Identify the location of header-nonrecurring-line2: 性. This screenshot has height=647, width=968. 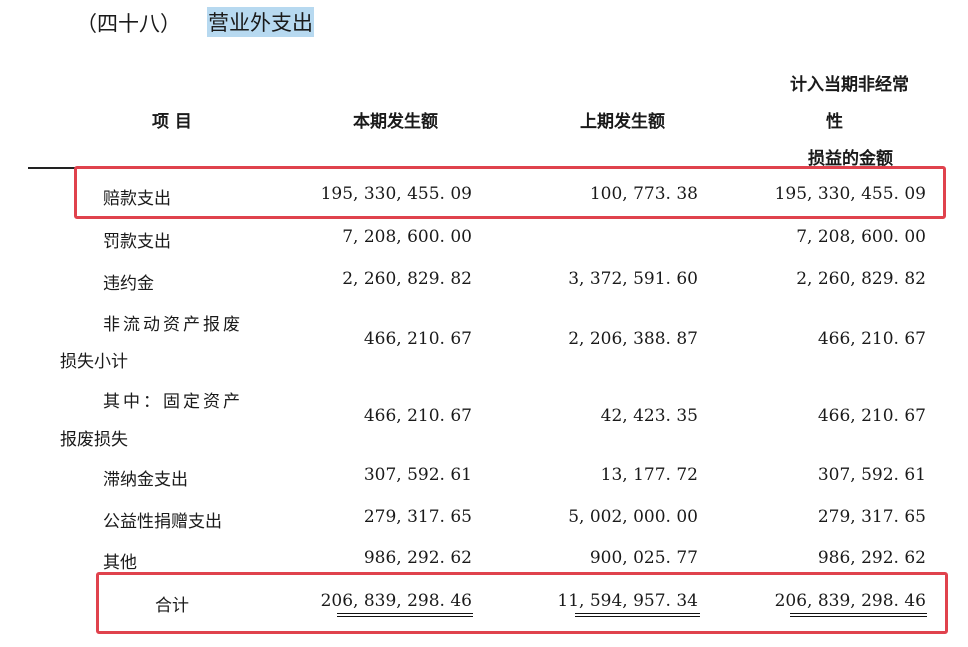
(834, 122).